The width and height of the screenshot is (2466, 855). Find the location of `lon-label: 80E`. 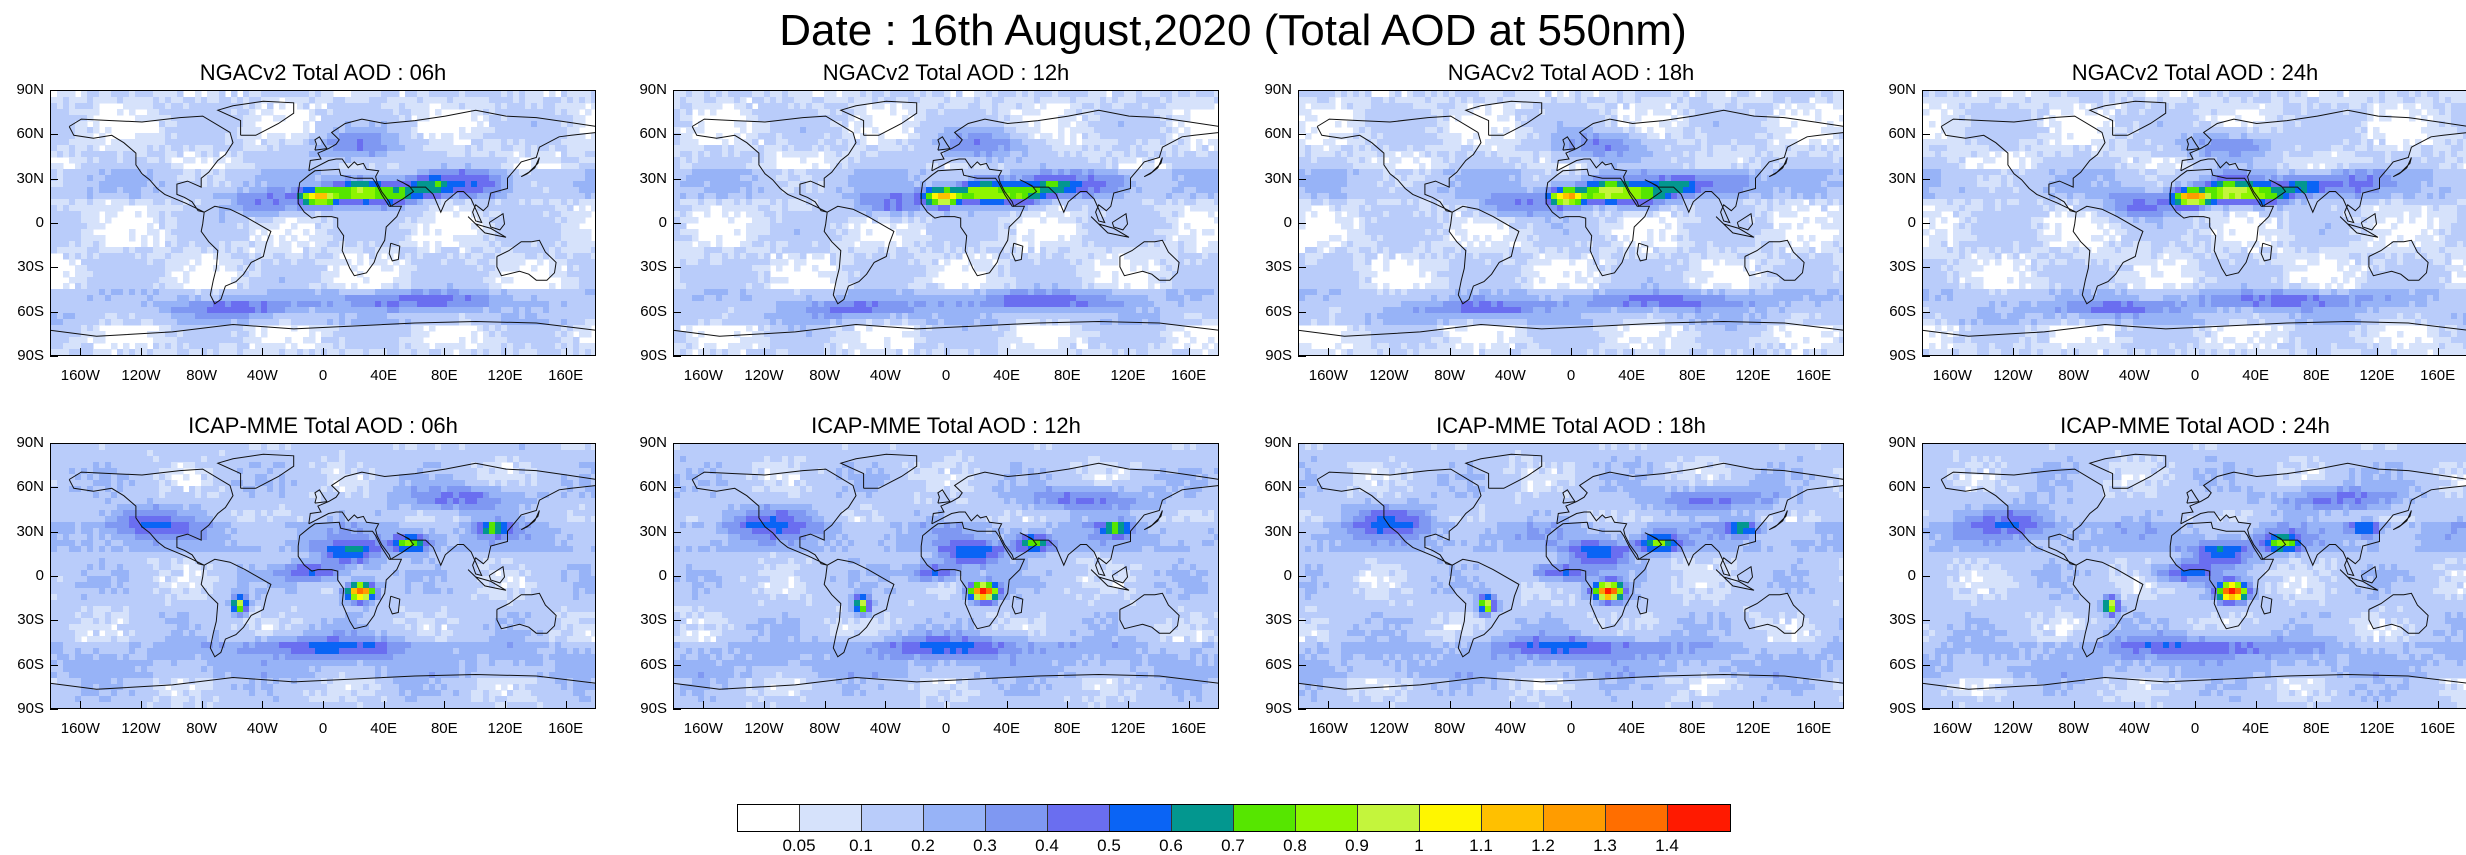

lon-label: 80E is located at coordinates (1067, 729).